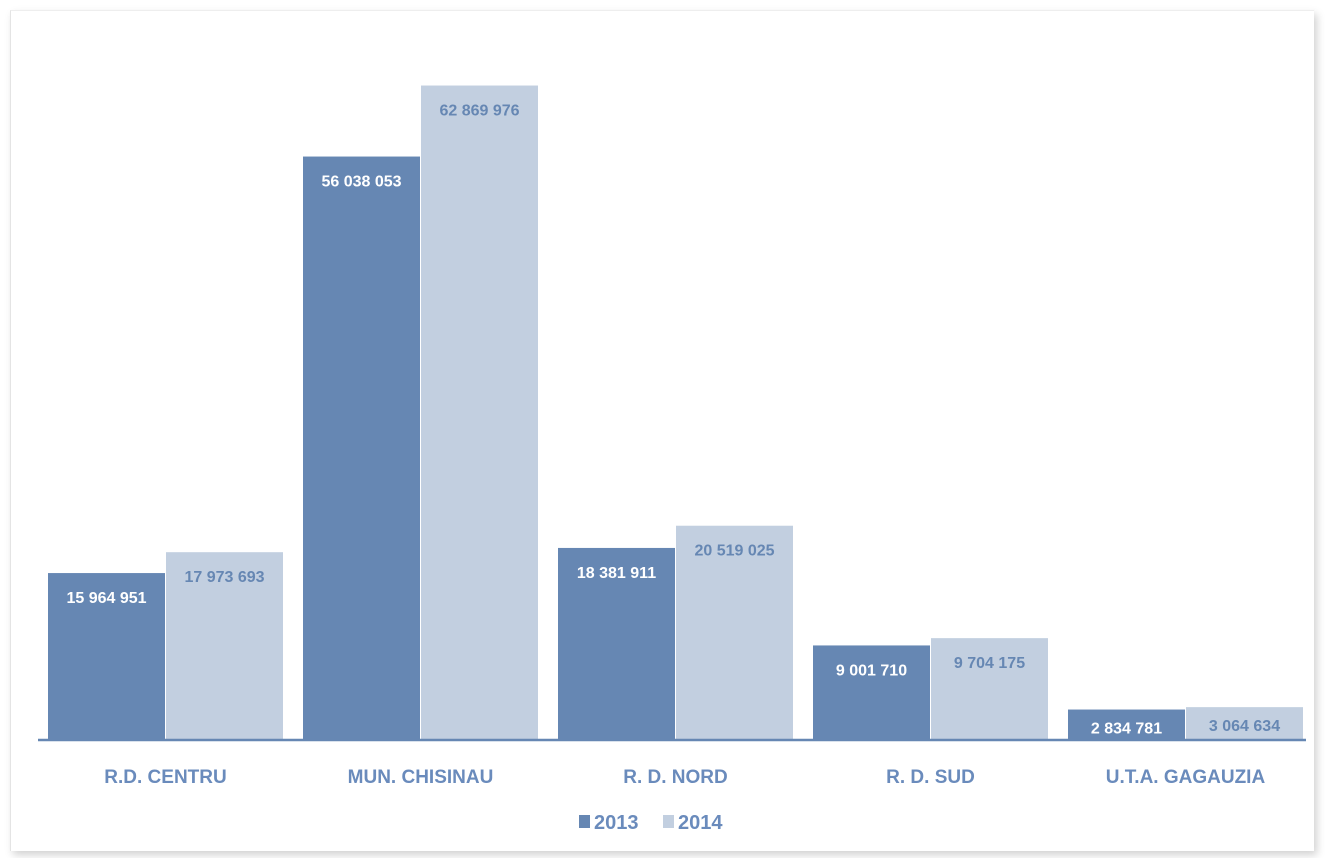  I want to click on data-label-2014-5: 3 064 634, so click(1244, 726).